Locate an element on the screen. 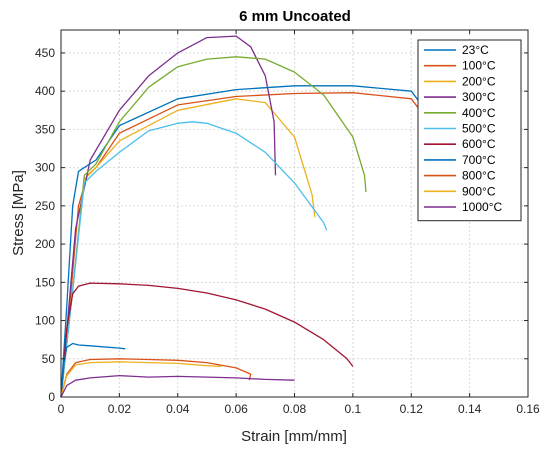 Image resolution: width=550 pixels, height=453 pixels. y-tick-label: 450 is located at coordinates (45, 53).